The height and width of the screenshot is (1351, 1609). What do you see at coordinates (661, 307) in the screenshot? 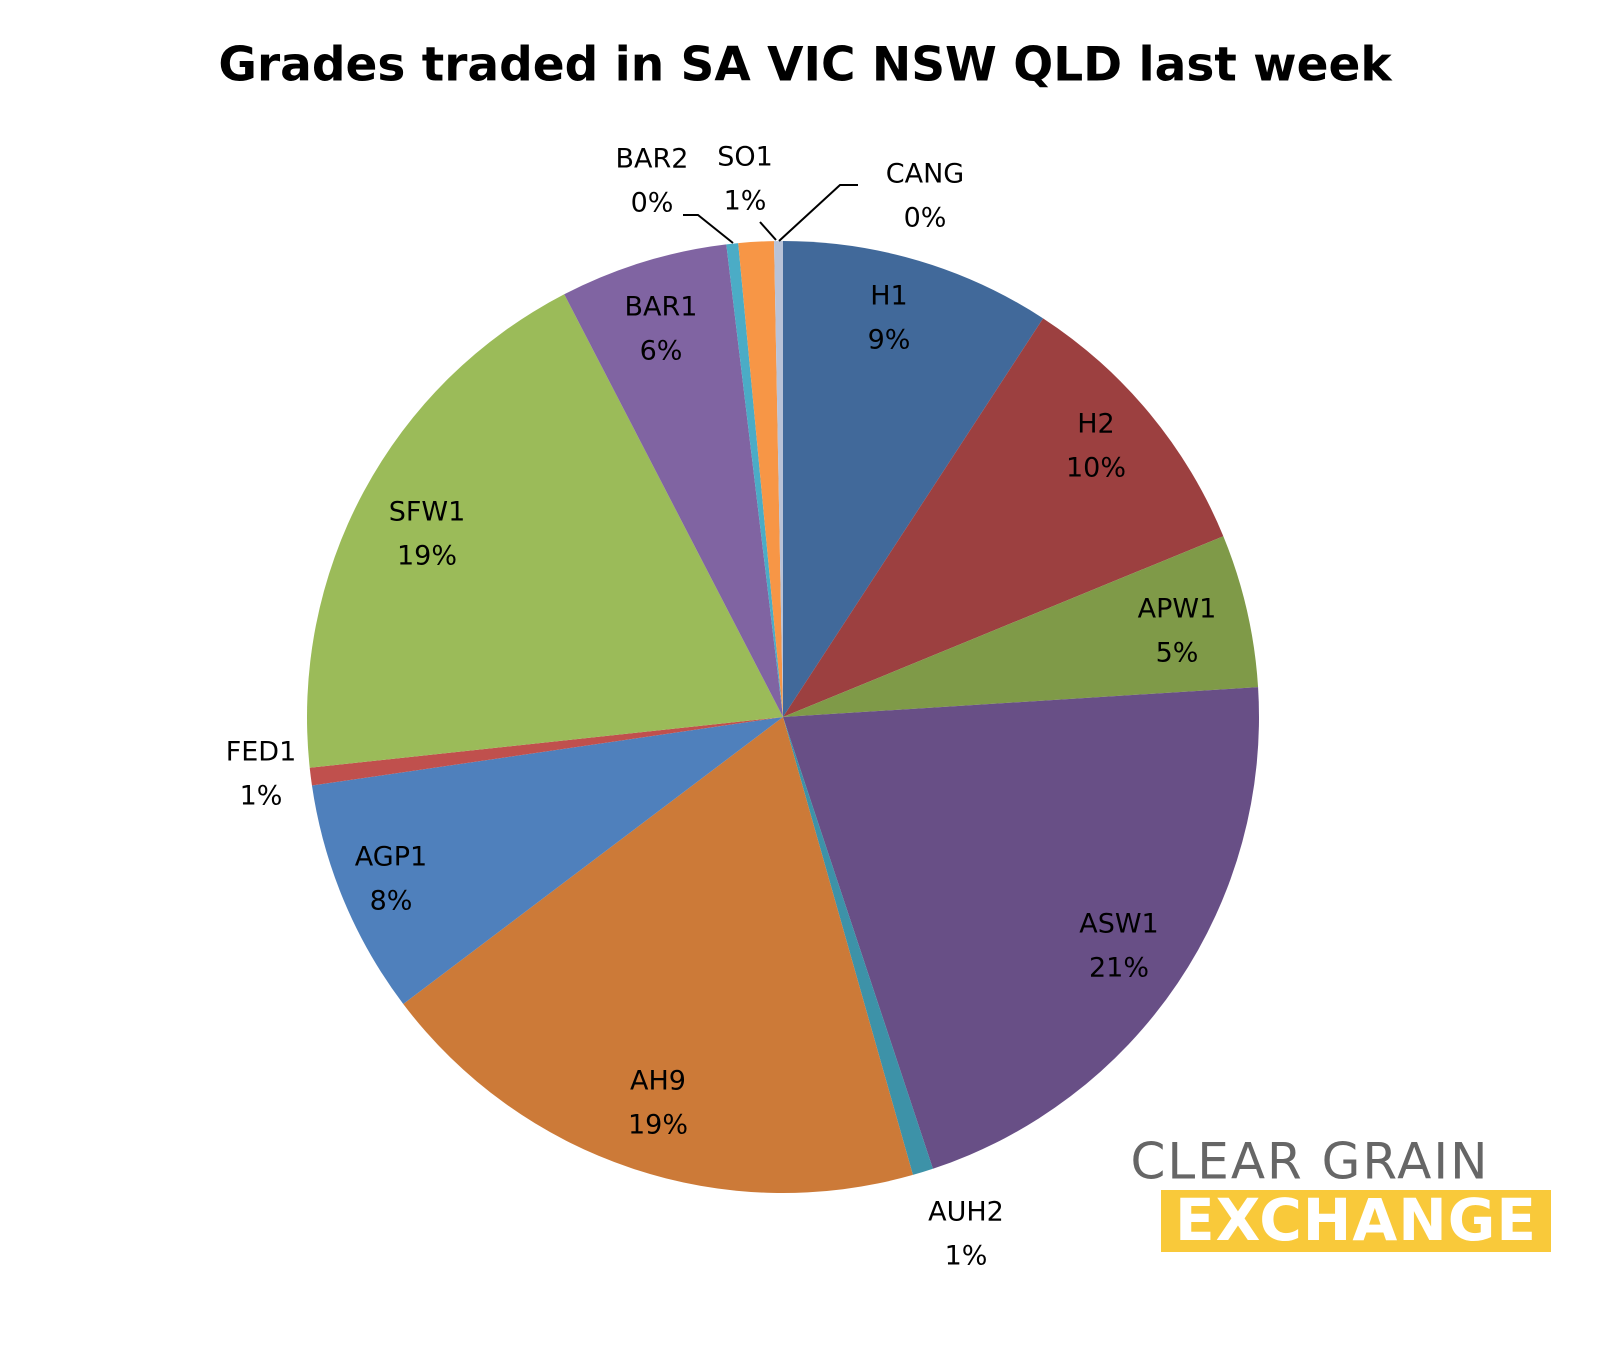
I see `slice-label: BAR1` at bounding box center [661, 307].